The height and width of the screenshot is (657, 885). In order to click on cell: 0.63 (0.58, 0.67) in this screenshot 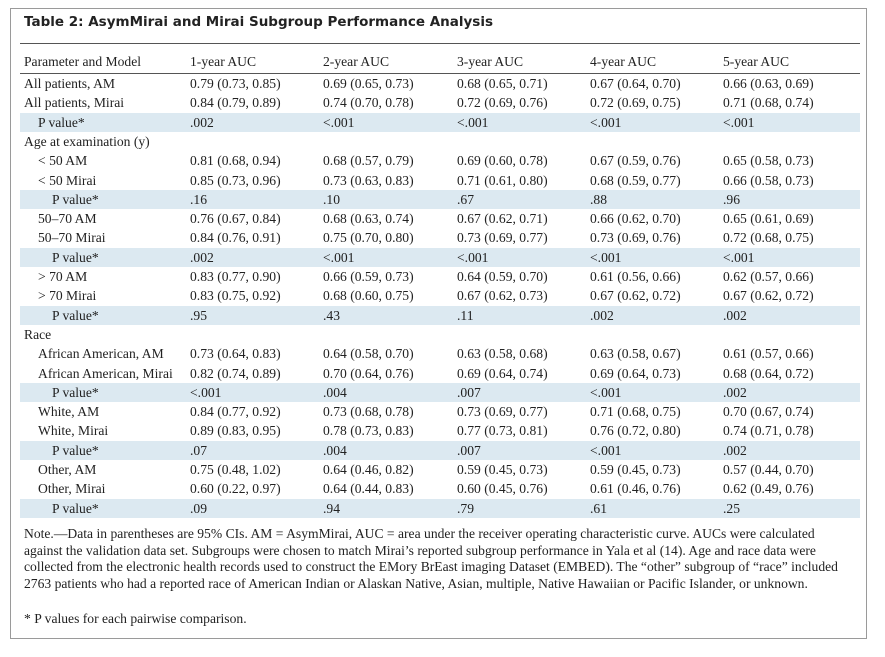, I will do `click(635, 354)`.